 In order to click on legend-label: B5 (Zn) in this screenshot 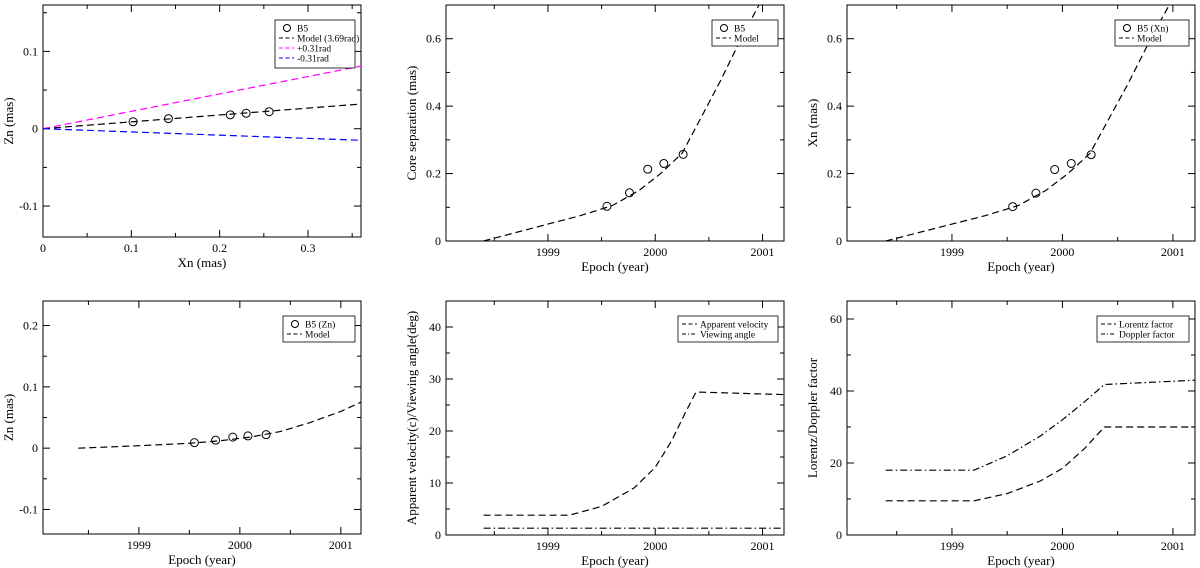, I will do `click(320, 325)`.